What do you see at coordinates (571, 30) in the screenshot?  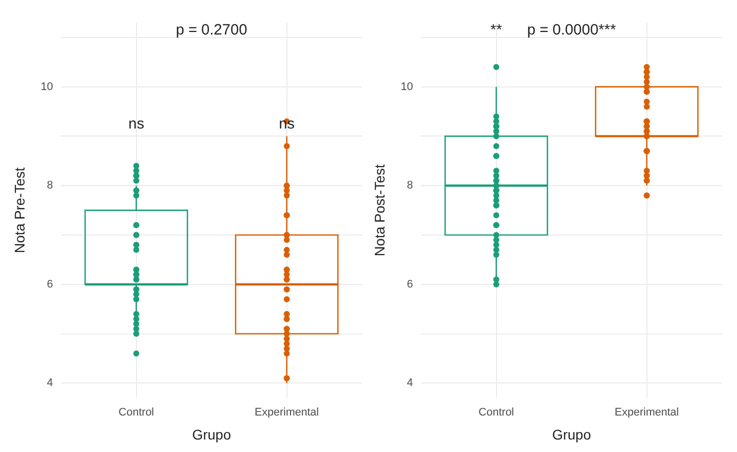 I see `annotation: p = 0.0000***` at bounding box center [571, 30].